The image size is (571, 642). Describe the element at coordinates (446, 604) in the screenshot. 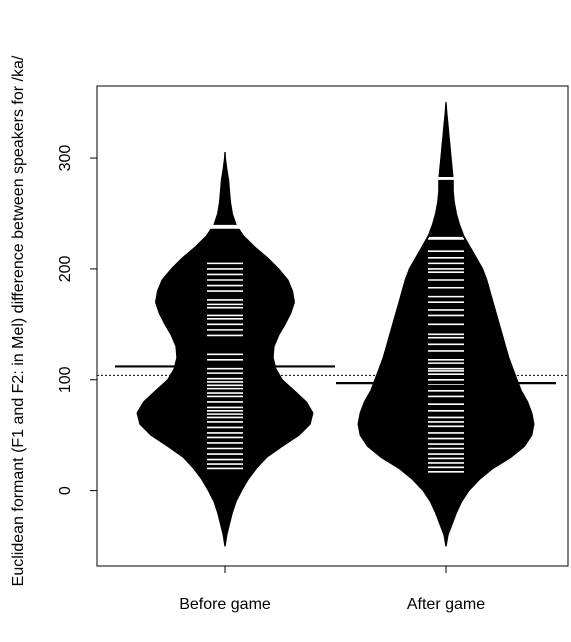

I see `x-tick-label: After game` at that location.